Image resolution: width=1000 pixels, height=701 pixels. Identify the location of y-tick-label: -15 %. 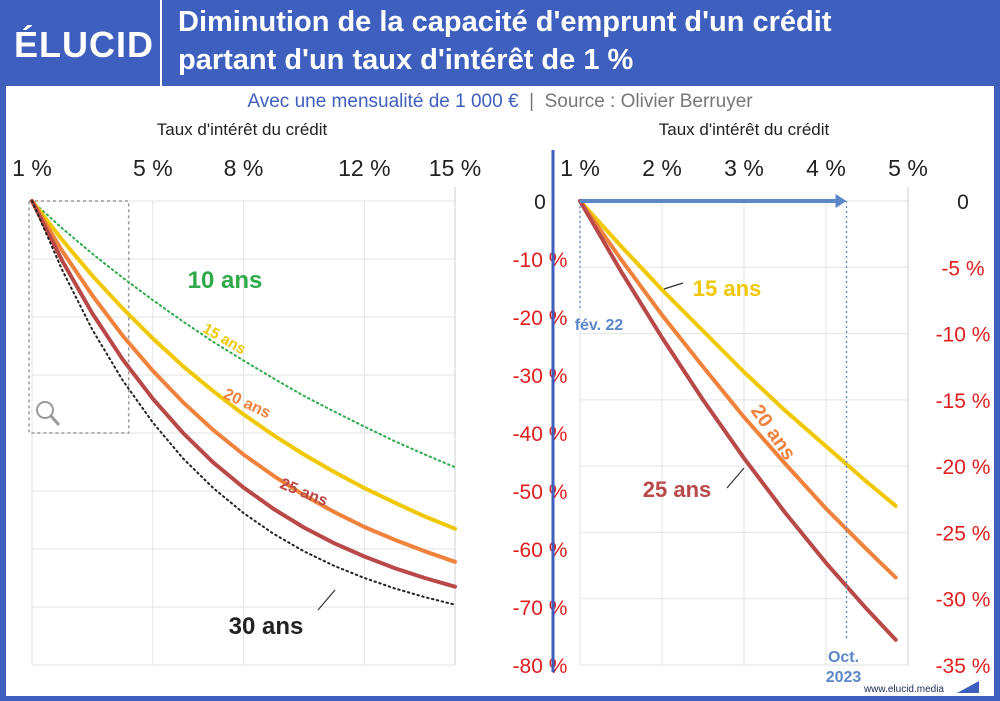
(963, 401).